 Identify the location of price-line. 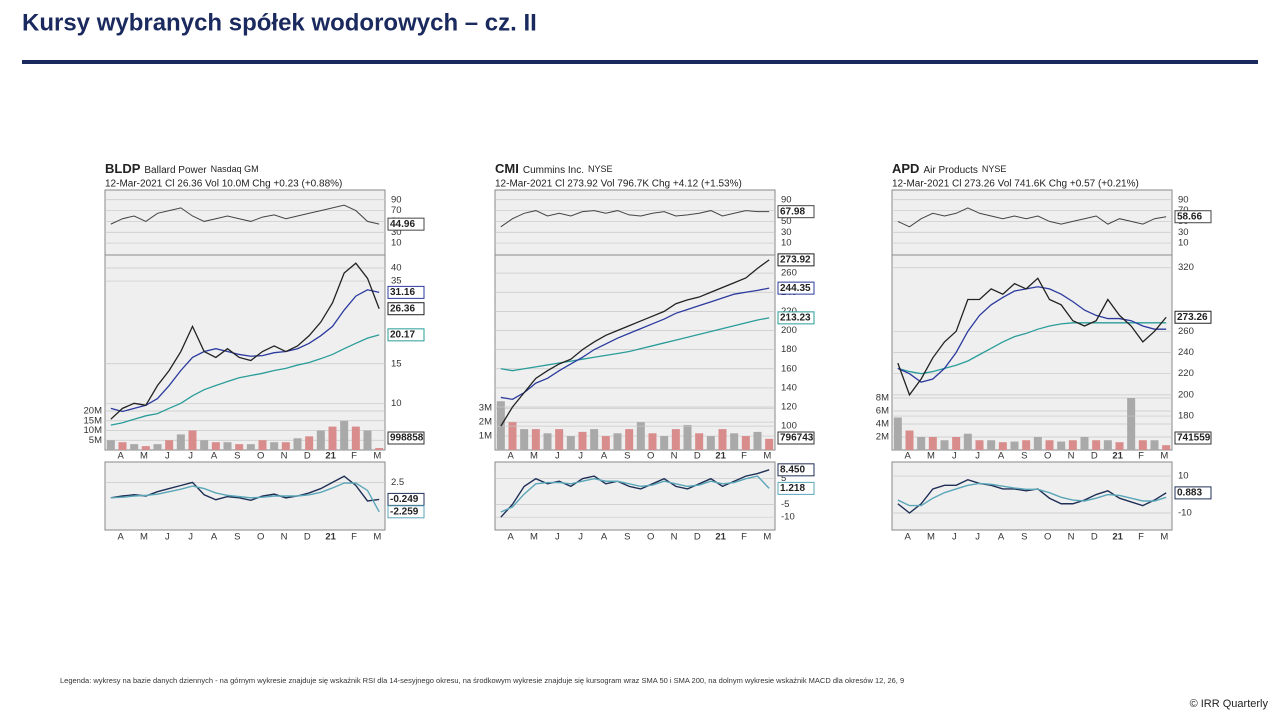
(245, 380).